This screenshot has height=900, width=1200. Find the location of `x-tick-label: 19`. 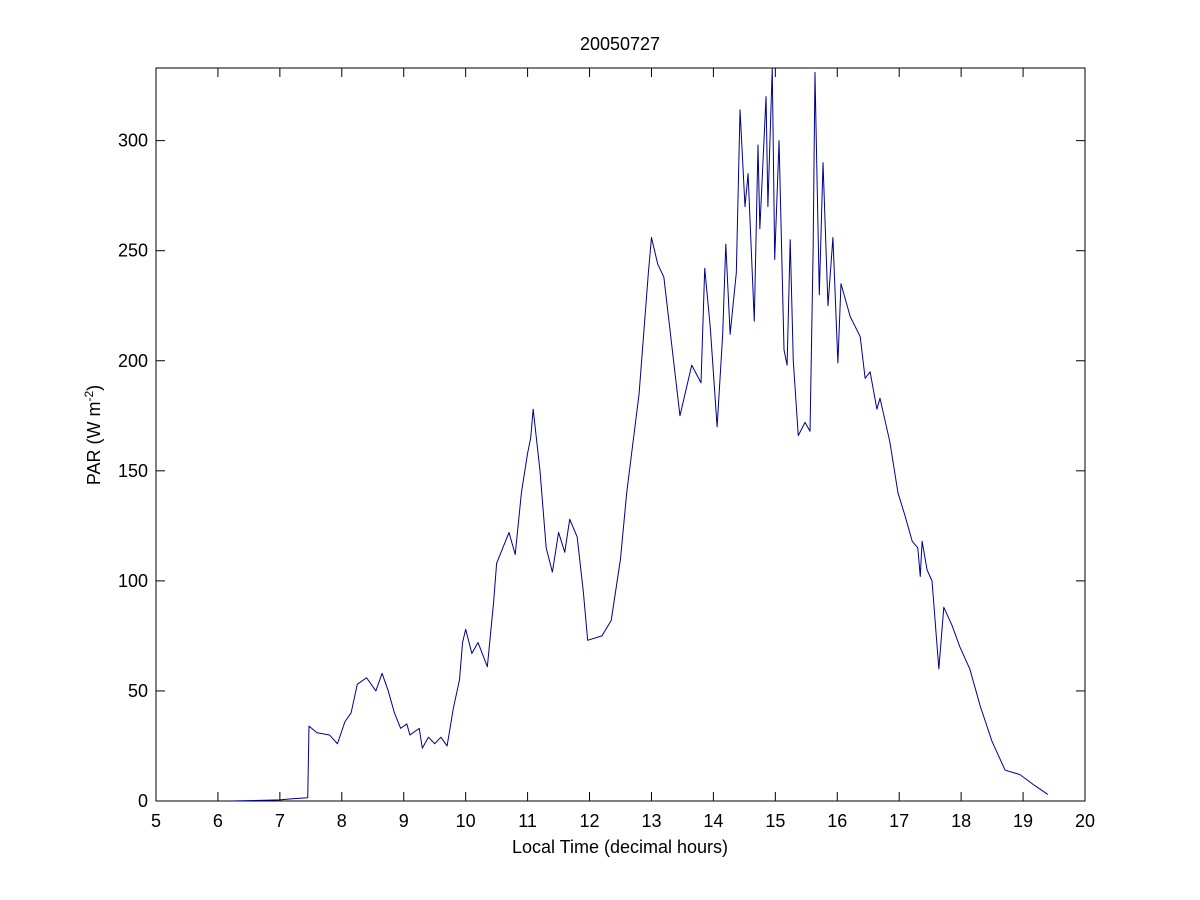

x-tick-label: 19 is located at coordinates (1023, 821).